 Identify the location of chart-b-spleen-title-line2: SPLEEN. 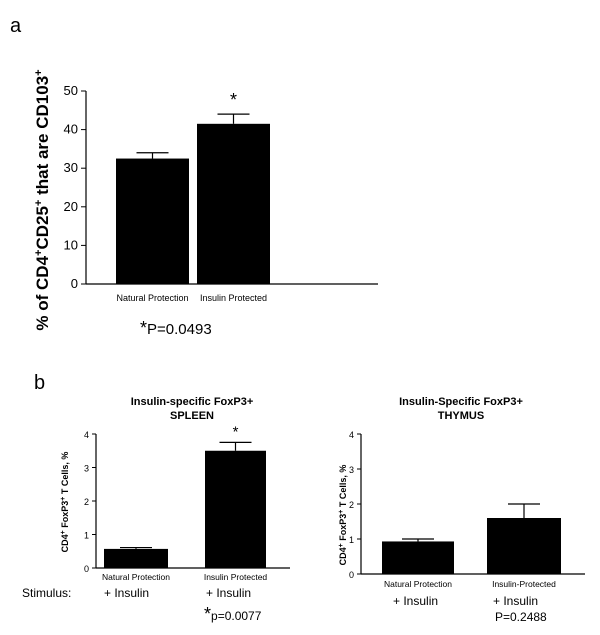
(192, 416).